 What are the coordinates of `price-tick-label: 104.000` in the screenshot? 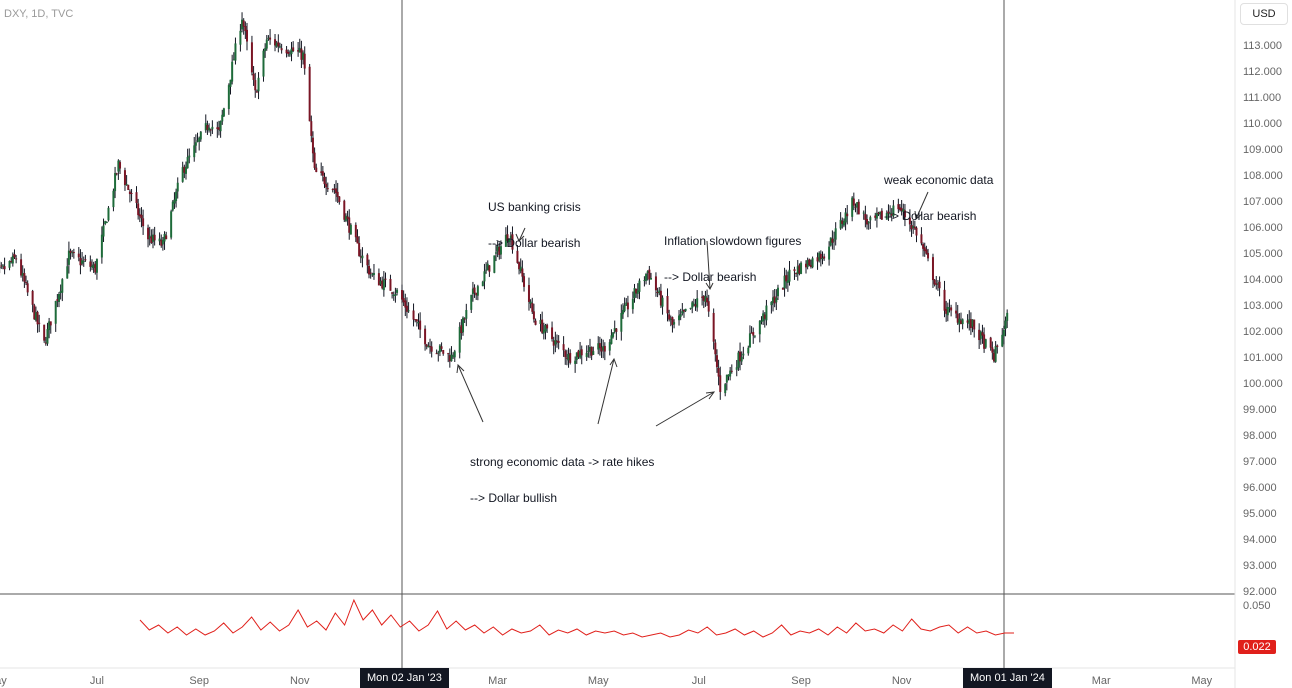 It's located at (1263, 280).